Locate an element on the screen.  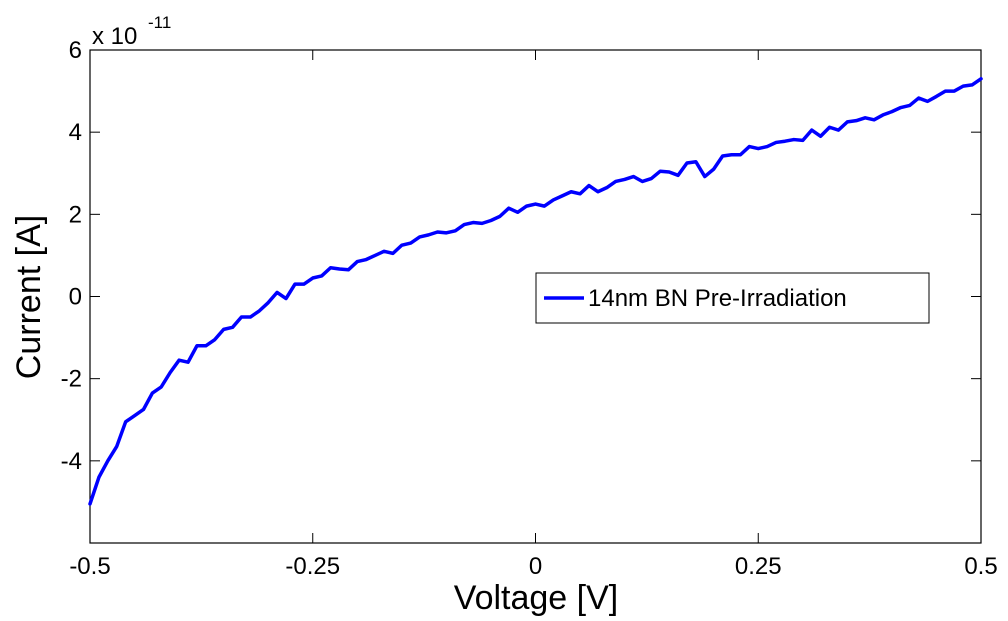
y-tick-label: 6 is located at coordinates (75, 50).